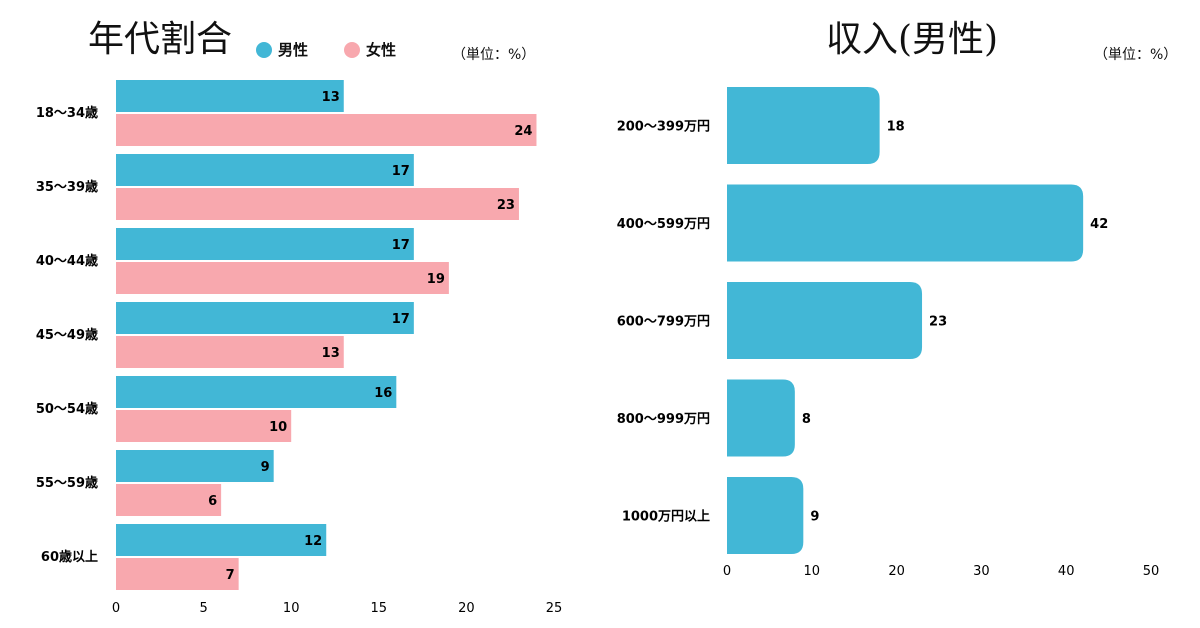 Image resolution: width=1200 pixels, height=628 pixels. What do you see at coordinates (727, 571) in the screenshot?
I see `income-x-tick-label: 0` at bounding box center [727, 571].